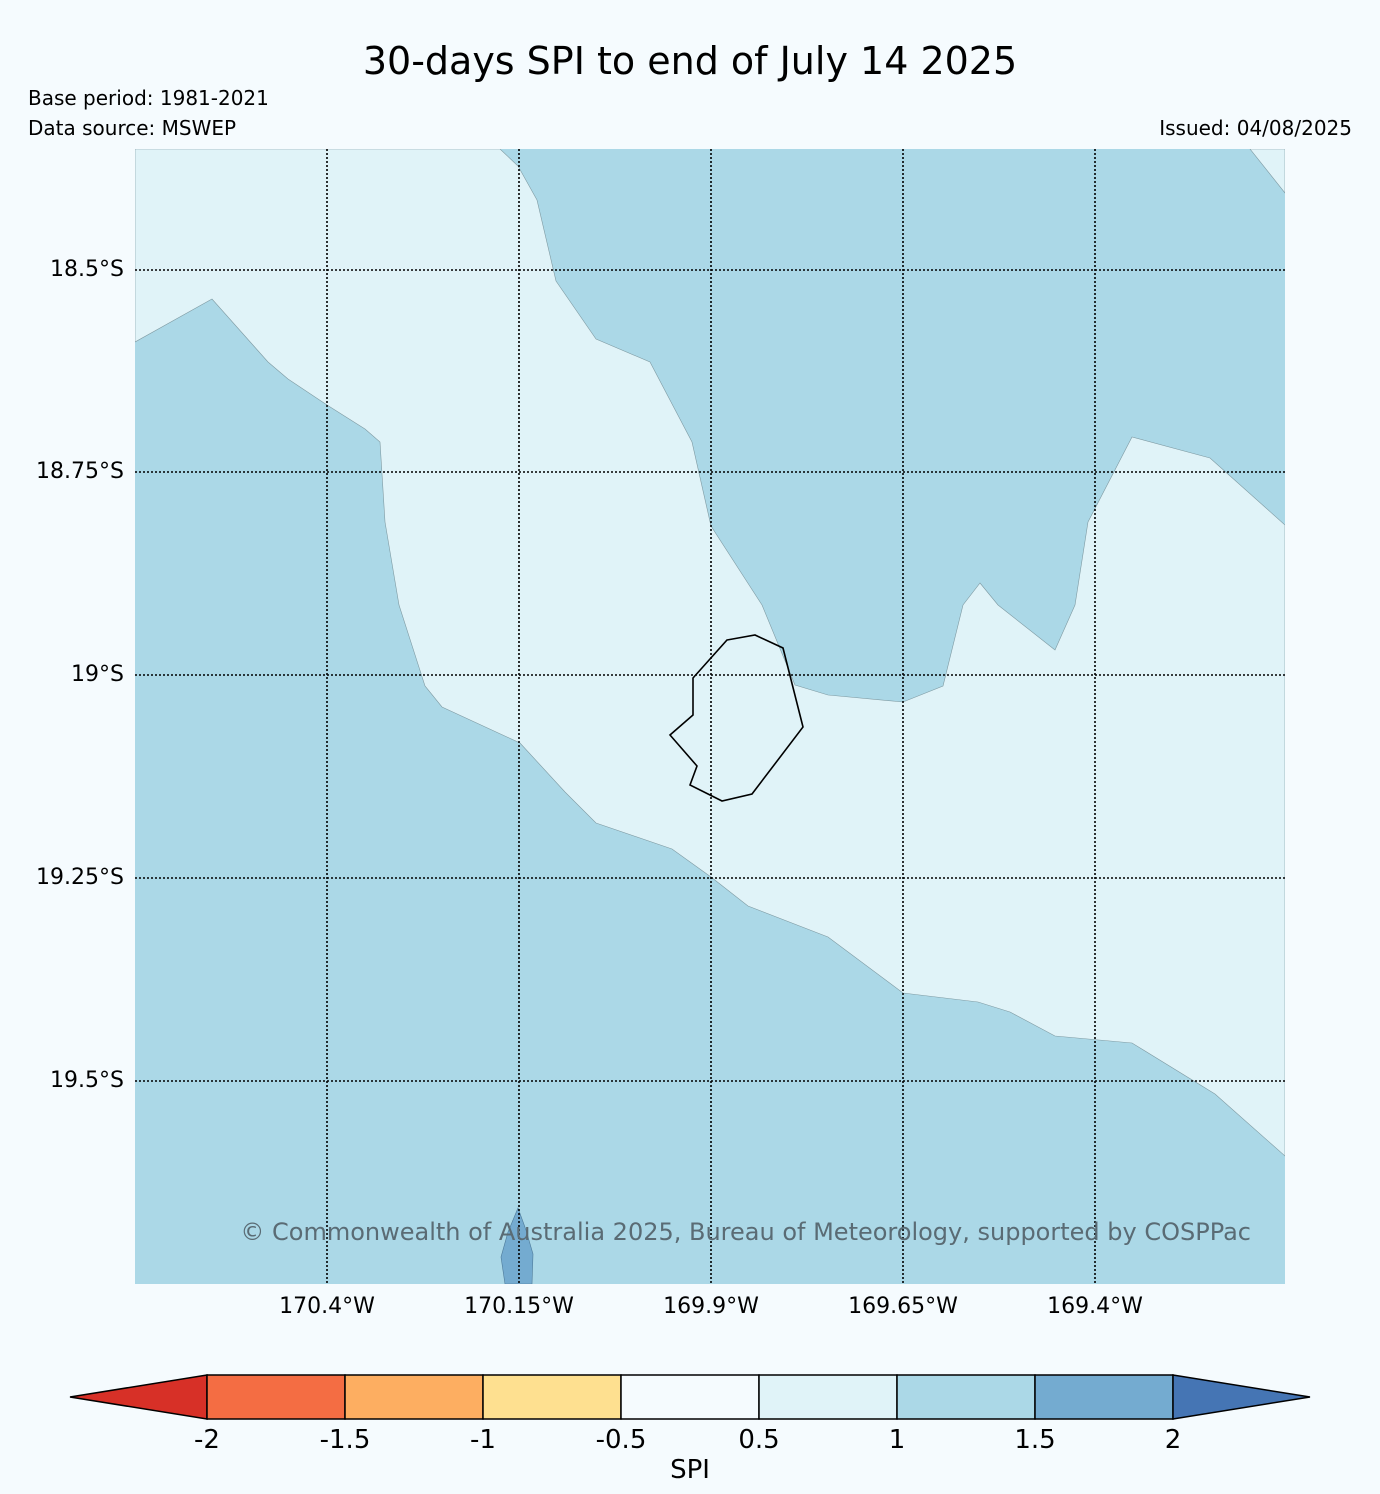 Image resolution: width=1380 pixels, height=1494 pixels. Describe the element at coordinates (87, 1080) in the screenshot. I see `lat-label: 19.5°S` at that location.